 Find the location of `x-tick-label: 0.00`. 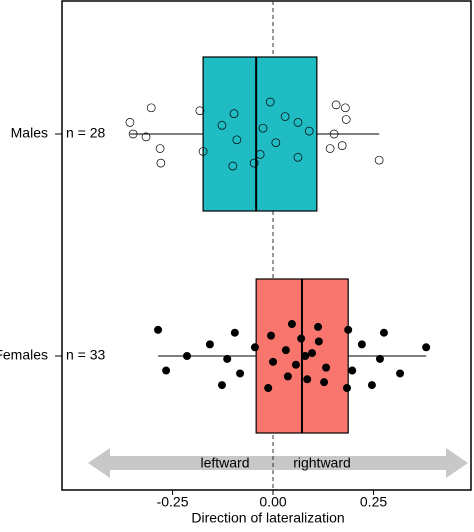

x-tick-label: 0.00 is located at coordinates (272, 502).